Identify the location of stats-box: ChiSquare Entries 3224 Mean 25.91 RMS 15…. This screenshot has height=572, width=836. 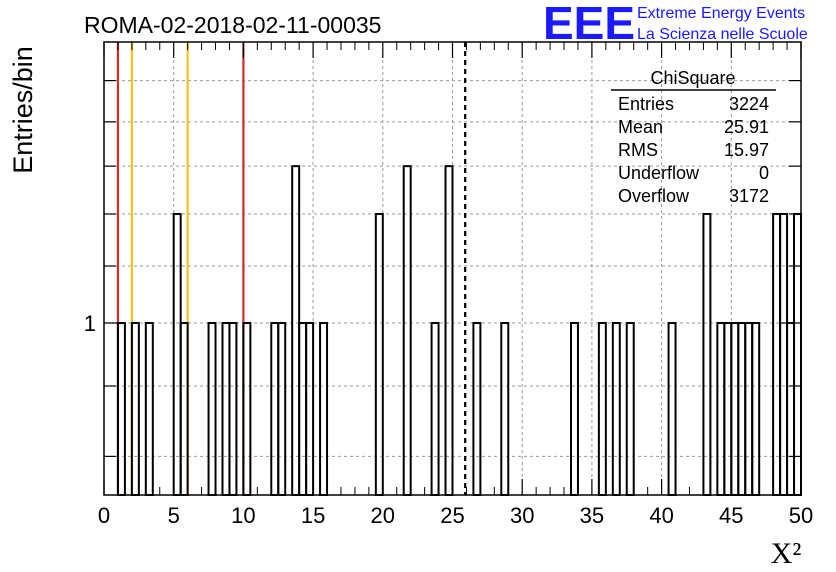
(693, 137).